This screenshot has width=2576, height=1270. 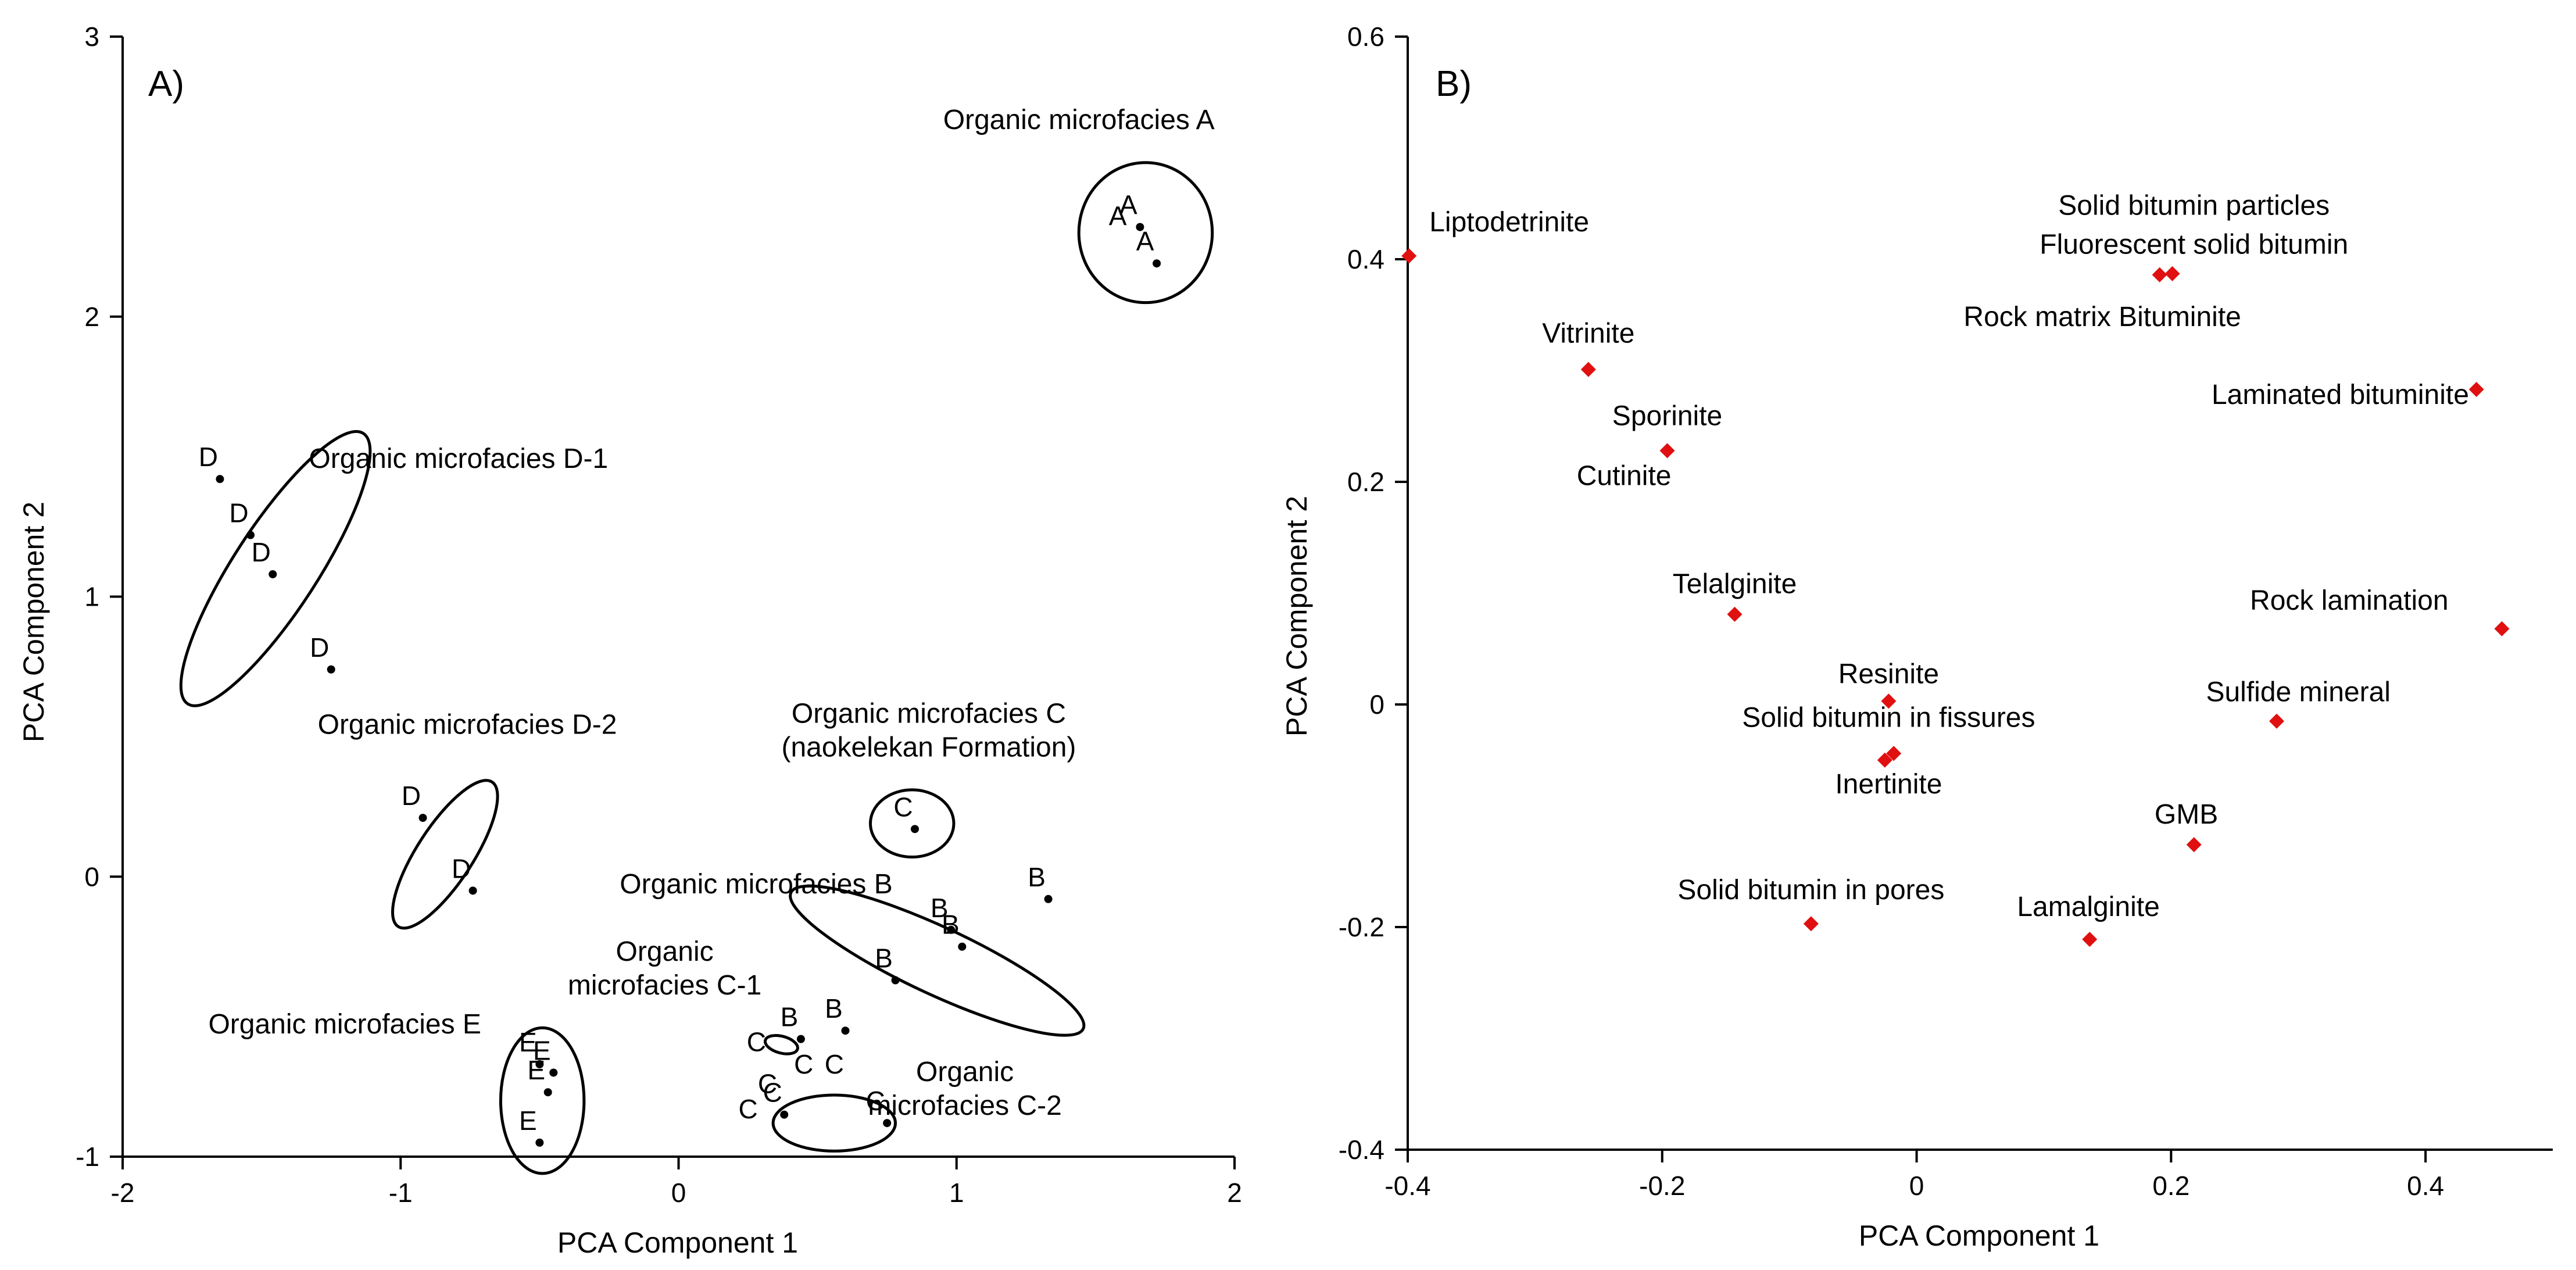 What do you see at coordinates (1979, 1235) in the screenshot?
I see `panel-b-x-axis-title: PCA Component 1` at bounding box center [1979, 1235].